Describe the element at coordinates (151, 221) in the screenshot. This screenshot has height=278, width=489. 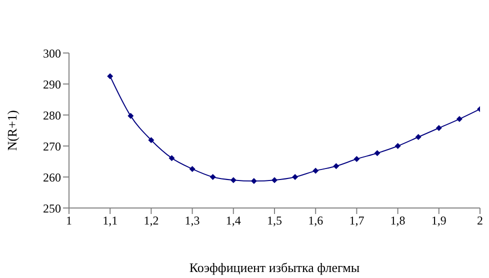
I see `x-tick-label: 1,2` at that location.